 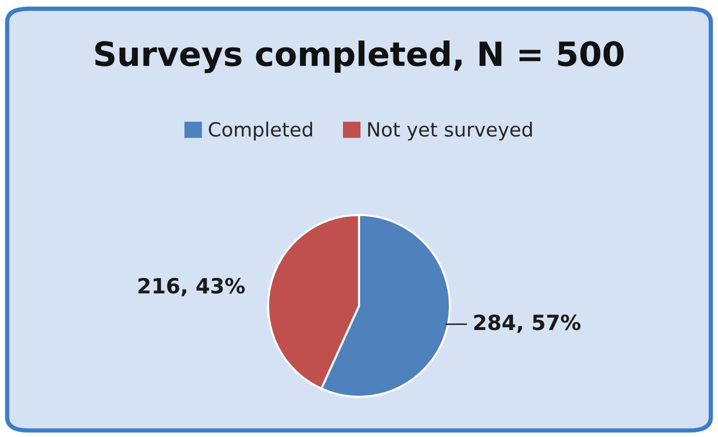 What do you see at coordinates (260, 131) in the screenshot?
I see `legend-label: Completed` at bounding box center [260, 131].